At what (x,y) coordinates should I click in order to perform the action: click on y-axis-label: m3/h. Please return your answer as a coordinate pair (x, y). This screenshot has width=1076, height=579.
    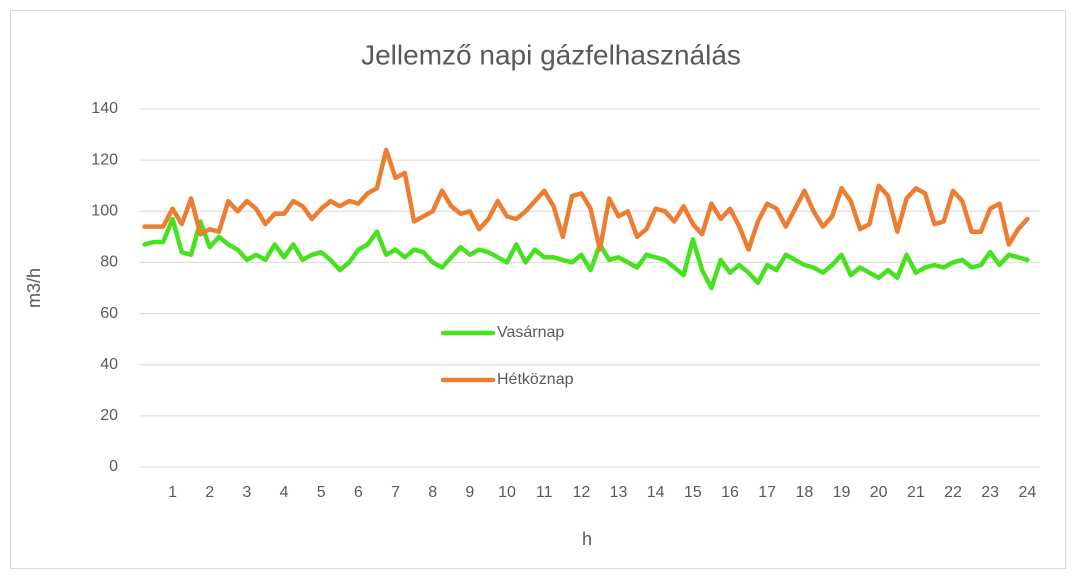
    Looking at the image, I should click on (34, 288).